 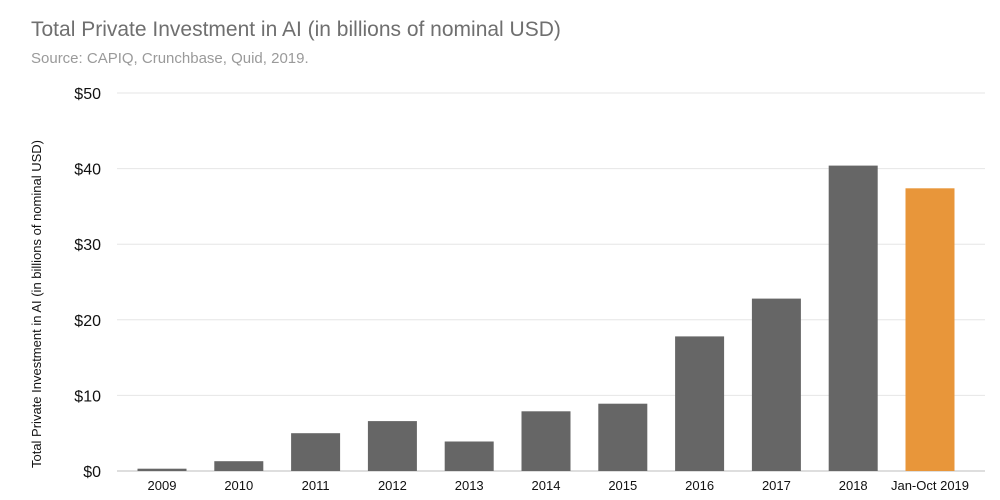 What do you see at coordinates (92, 472) in the screenshot?
I see `y-tick-label: $0` at bounding box center [92, 472].